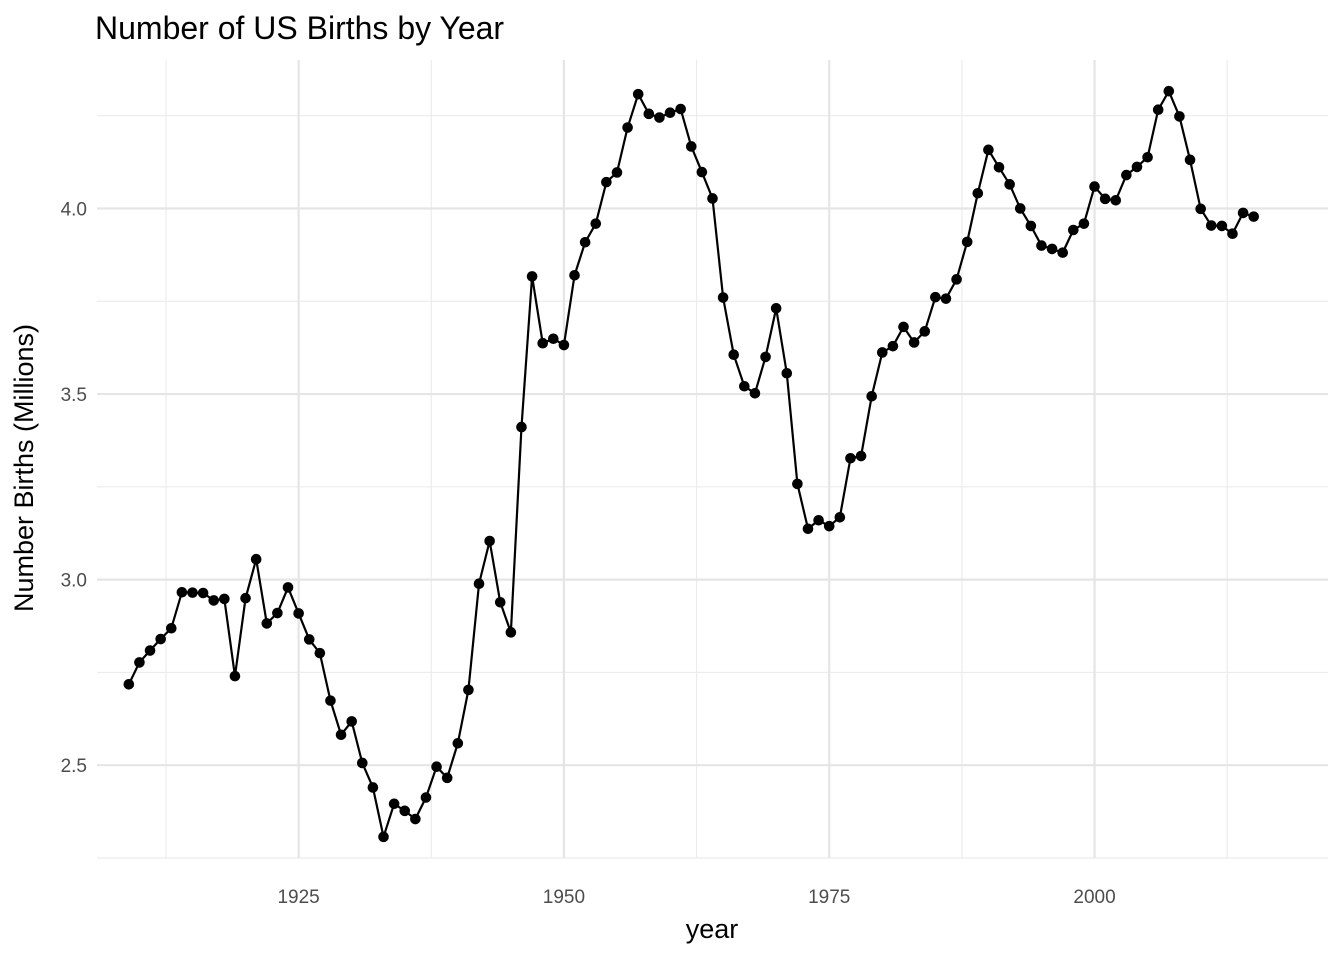 This screenshot has width=1344, height=960. I want to click on y-axis-title: Number Births (Millions), so click(24, 468).